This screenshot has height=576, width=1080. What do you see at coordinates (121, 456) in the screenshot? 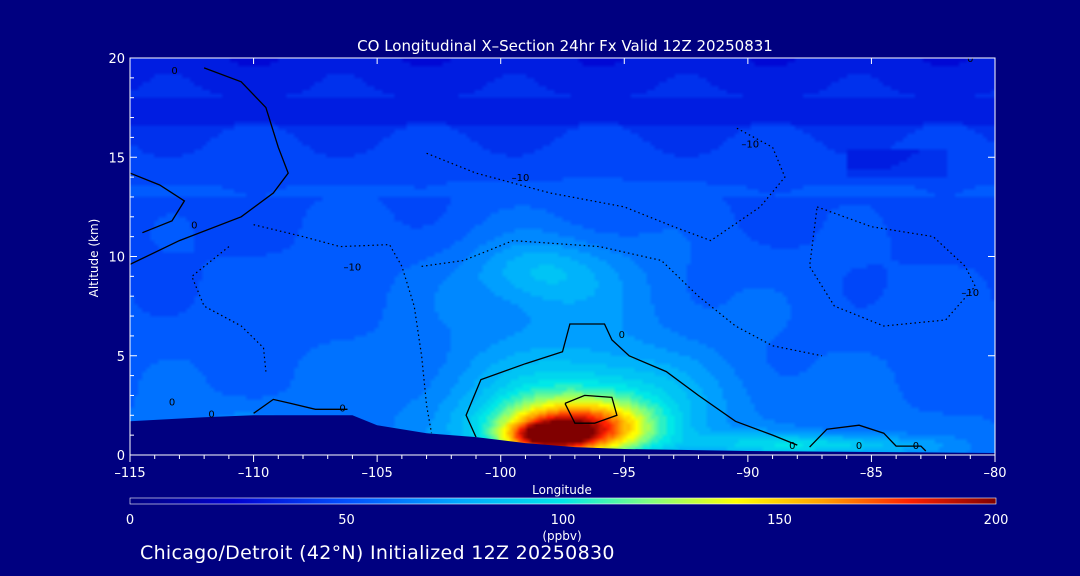
I see `y-tick-label: 0` at bounding box center [121, 456].